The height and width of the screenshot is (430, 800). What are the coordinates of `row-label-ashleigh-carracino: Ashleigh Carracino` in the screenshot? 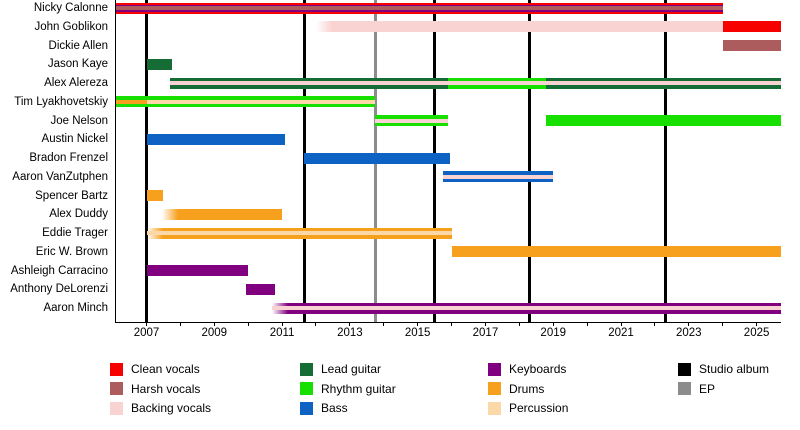 It's located at (59, 270).